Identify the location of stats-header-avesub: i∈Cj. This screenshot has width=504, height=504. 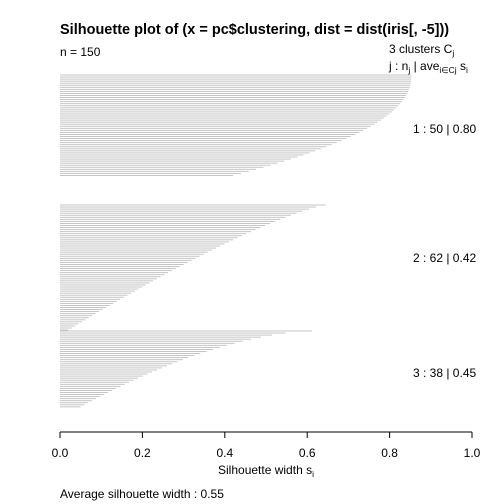
(447, 70).